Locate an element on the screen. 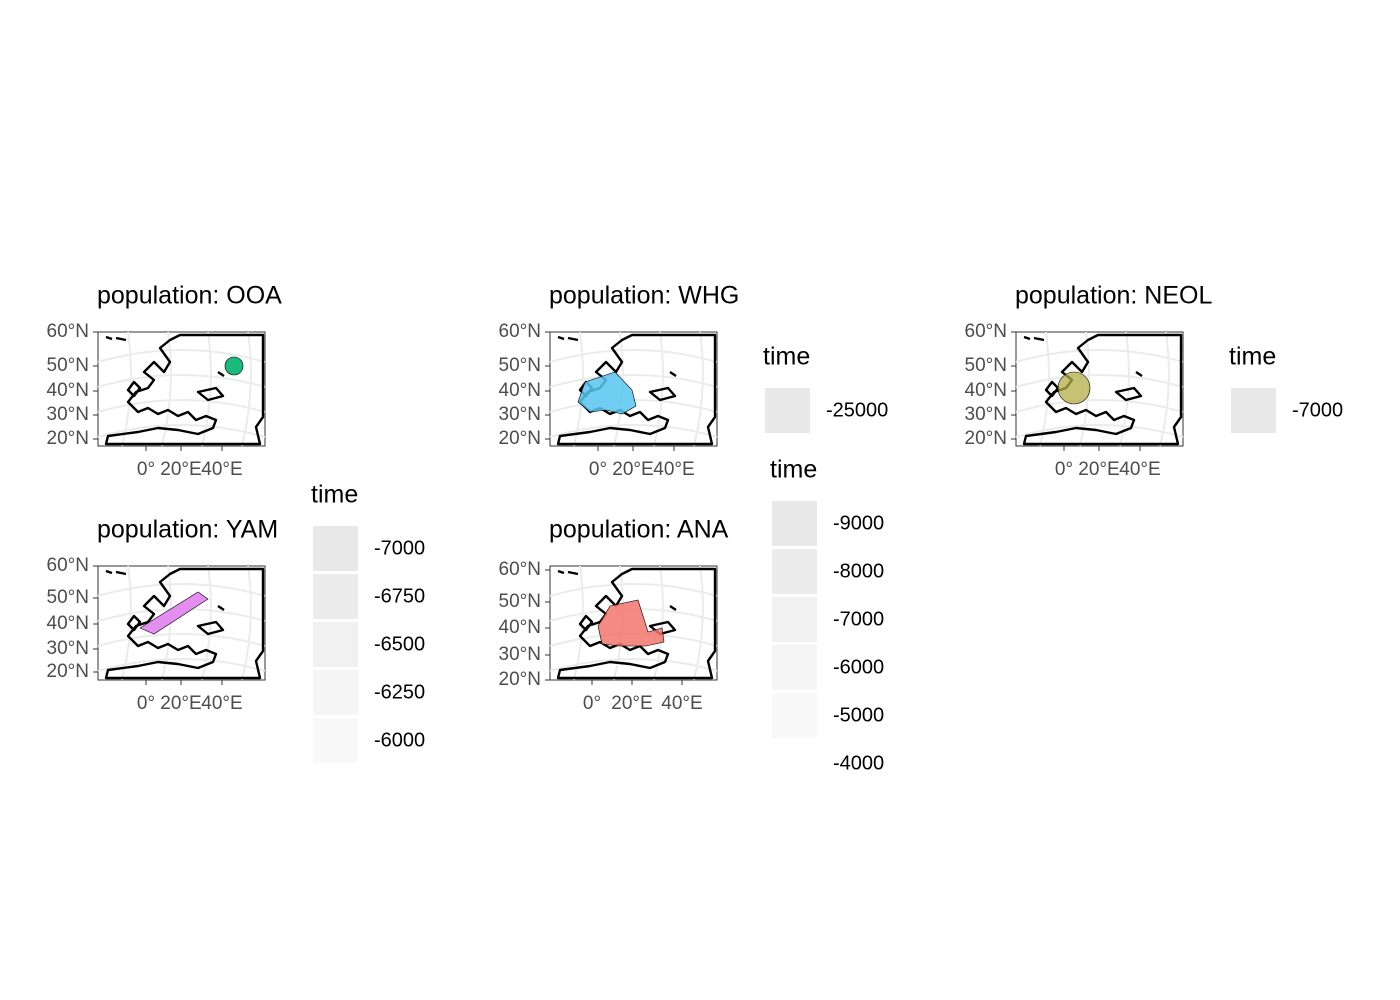 Image resolution: width=1400 pixels, height=1000 pixels. panel-title: population: ANA is located at coordinates (639, 530).